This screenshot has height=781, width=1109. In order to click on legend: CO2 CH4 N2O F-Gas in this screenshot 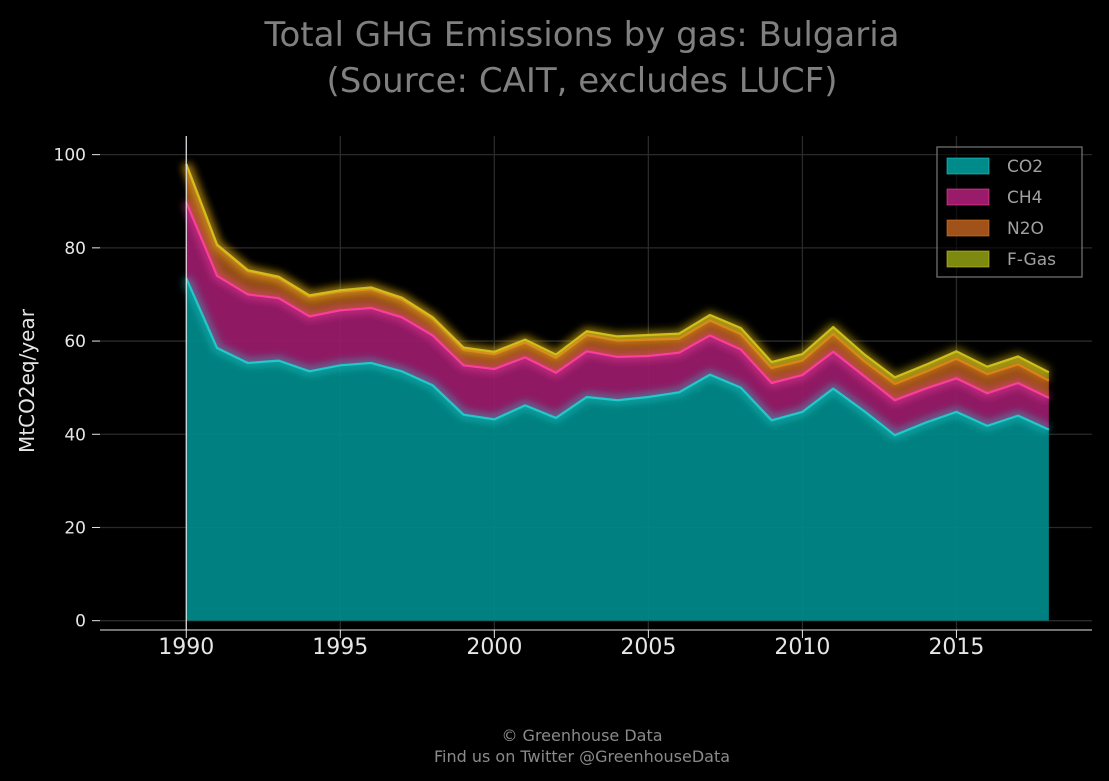, I will do `click(1009, 212)`.